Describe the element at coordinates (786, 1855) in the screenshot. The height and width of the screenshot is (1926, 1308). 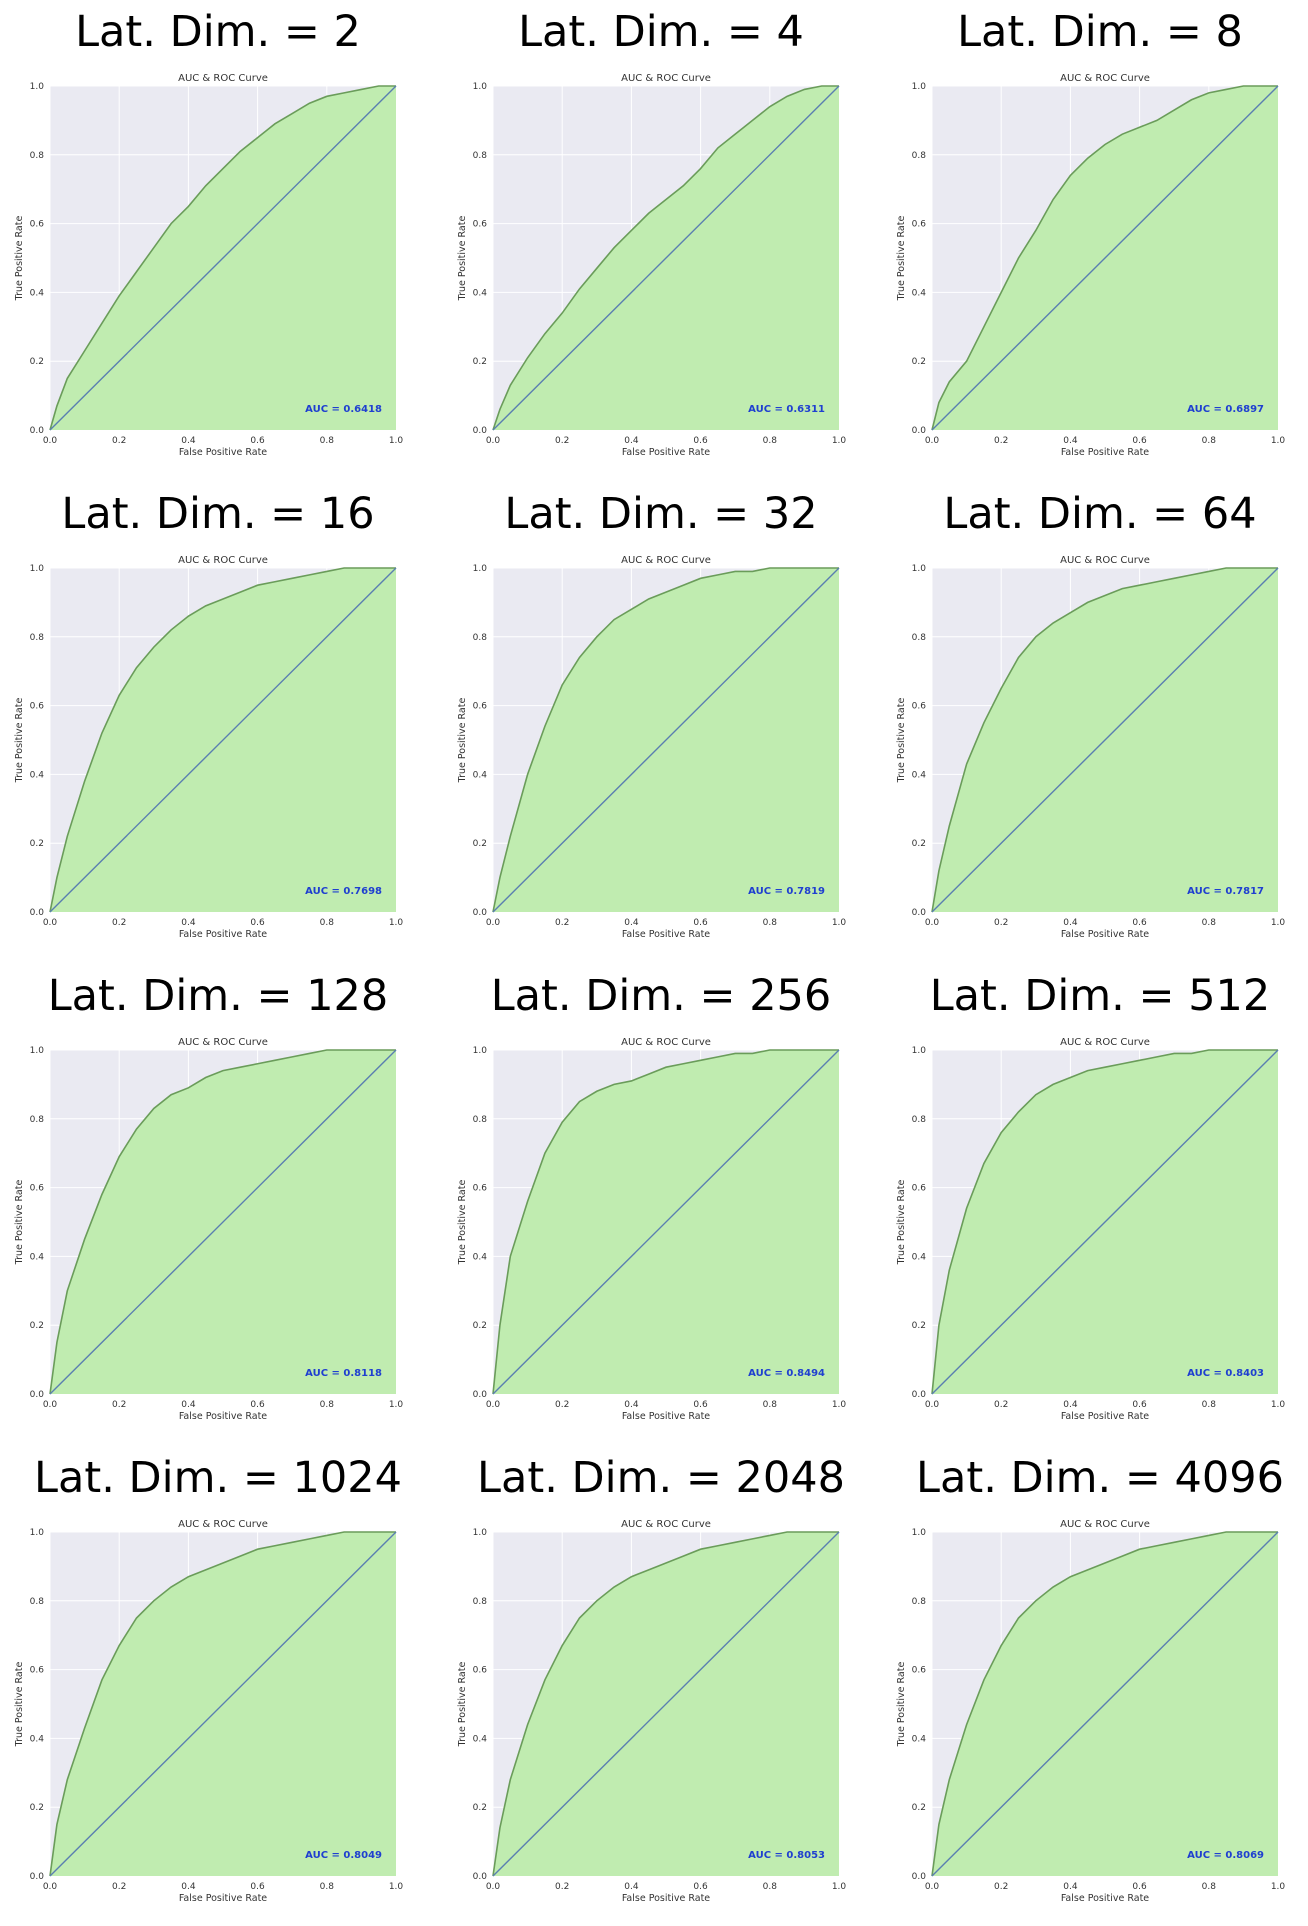
I see `auc-value-label: AUC = 0.8053` at that location.